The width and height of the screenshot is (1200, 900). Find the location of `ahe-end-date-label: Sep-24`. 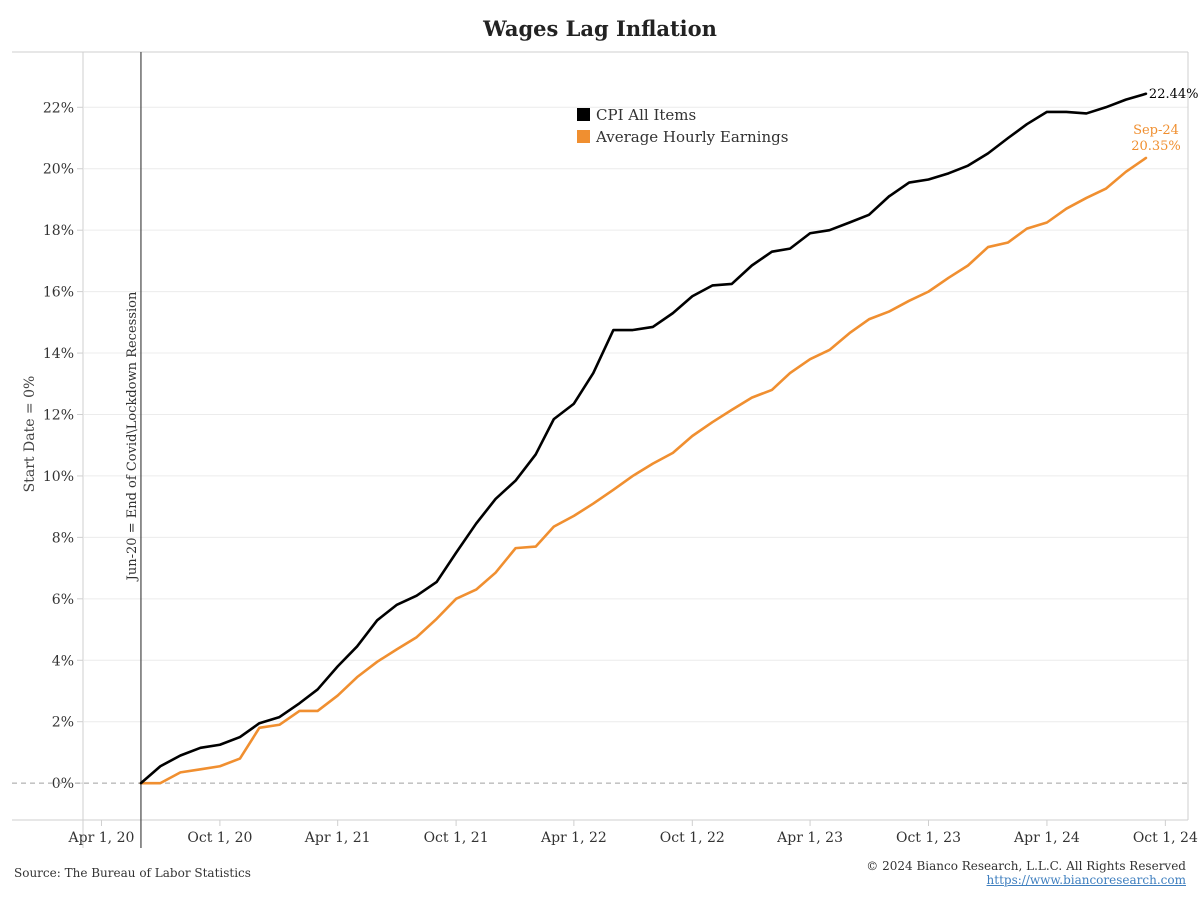

ahe-end-date-label: Sep-24 is located at coordinates (1156, 130).